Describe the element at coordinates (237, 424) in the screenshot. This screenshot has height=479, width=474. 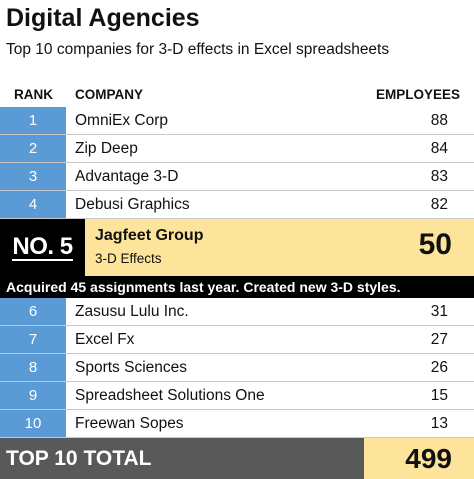
I see `table-row: 10 Freewan Sopes 13` at that location.